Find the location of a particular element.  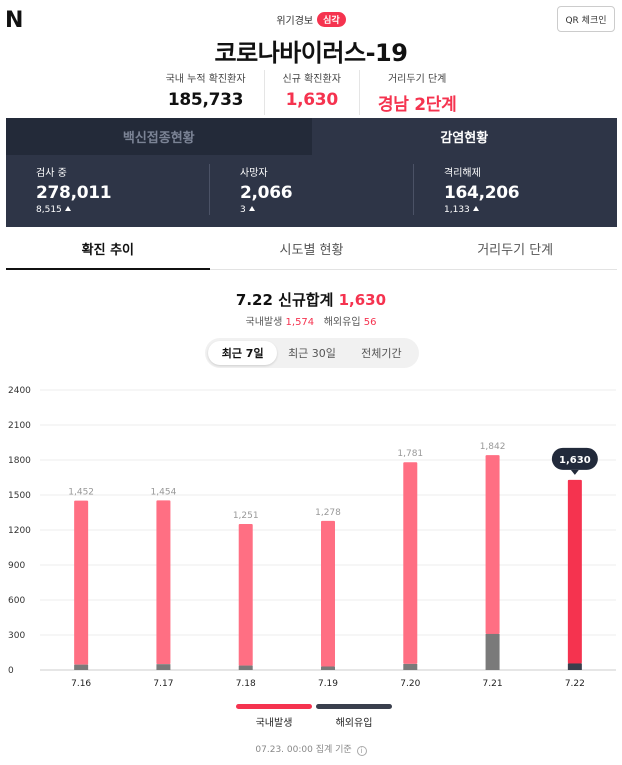

data-label: 1,251 is located at coordinates (246, 516).